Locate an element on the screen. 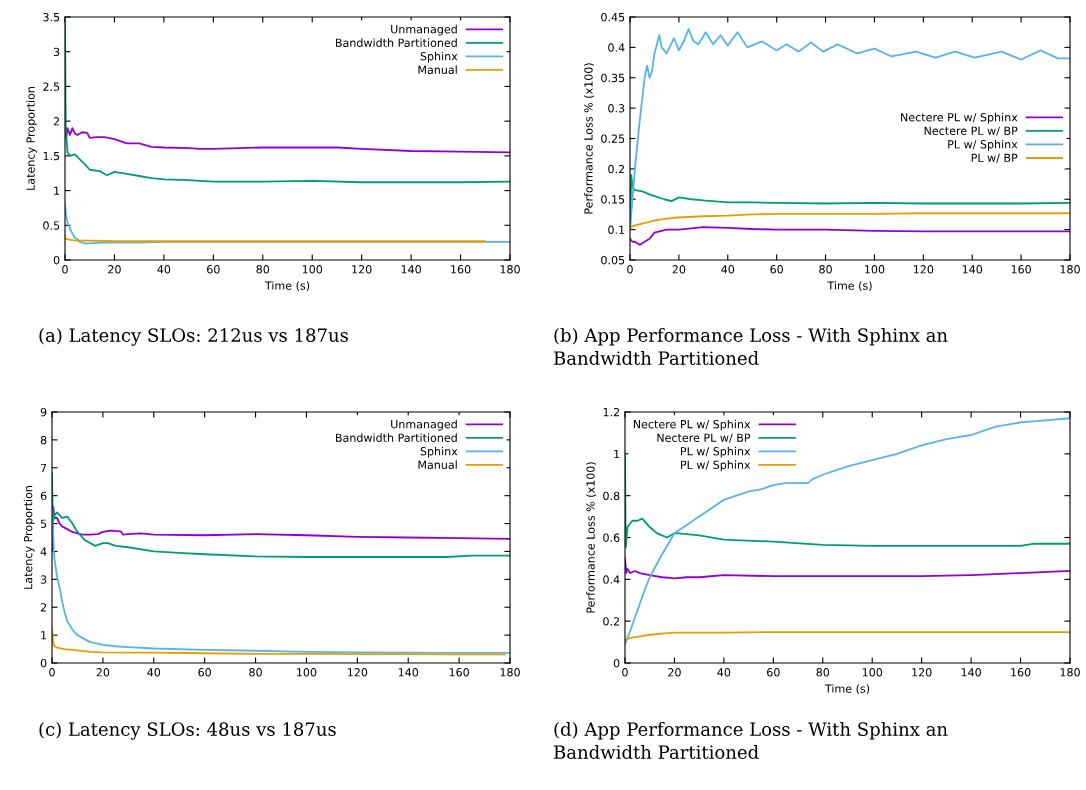 The height and width of the screenshot is (790, 1086). y-tick-label: 1.5 is located at coordinates (51, 156).